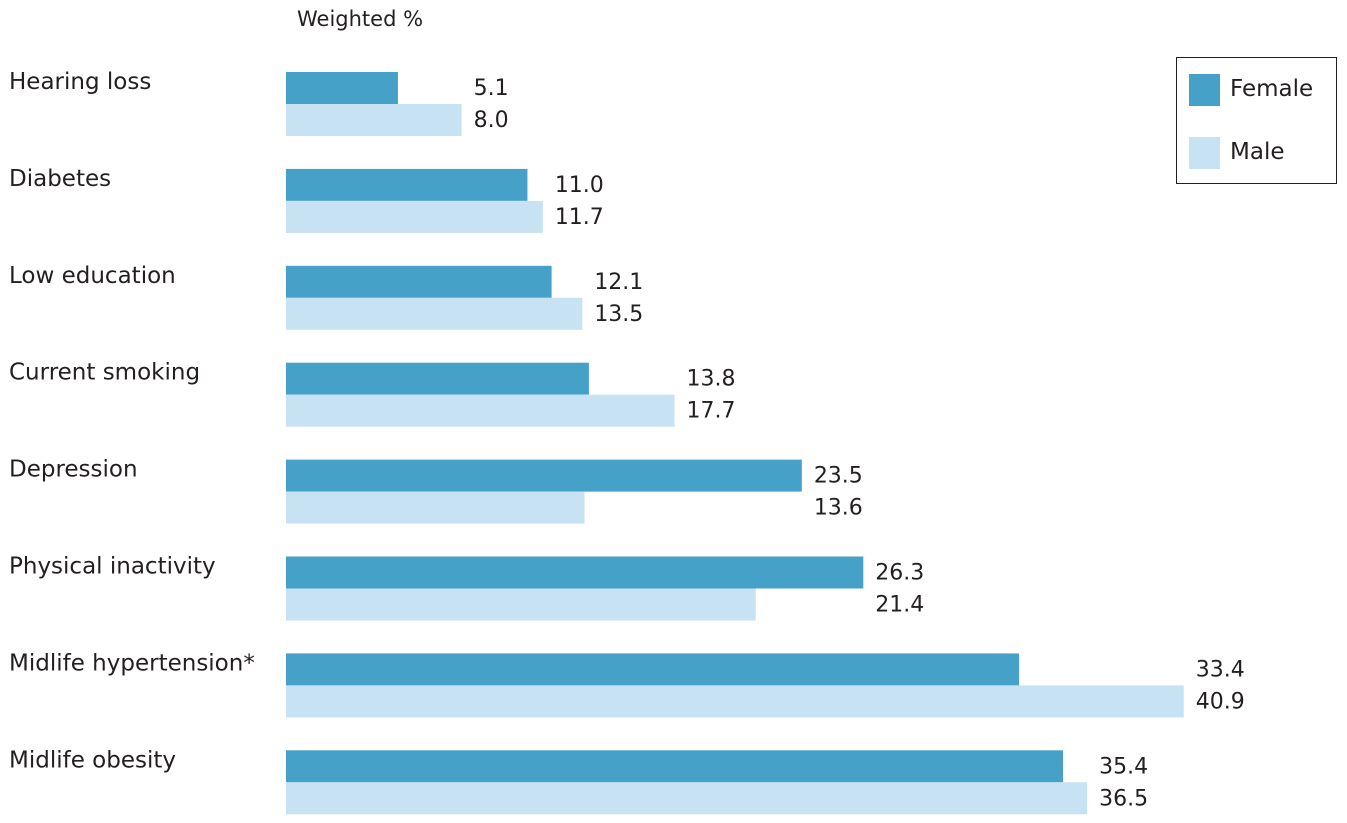  Describe the element at coordinates (360, 19) in the screenshot. I see `chart-title: Weighted %` at that location.